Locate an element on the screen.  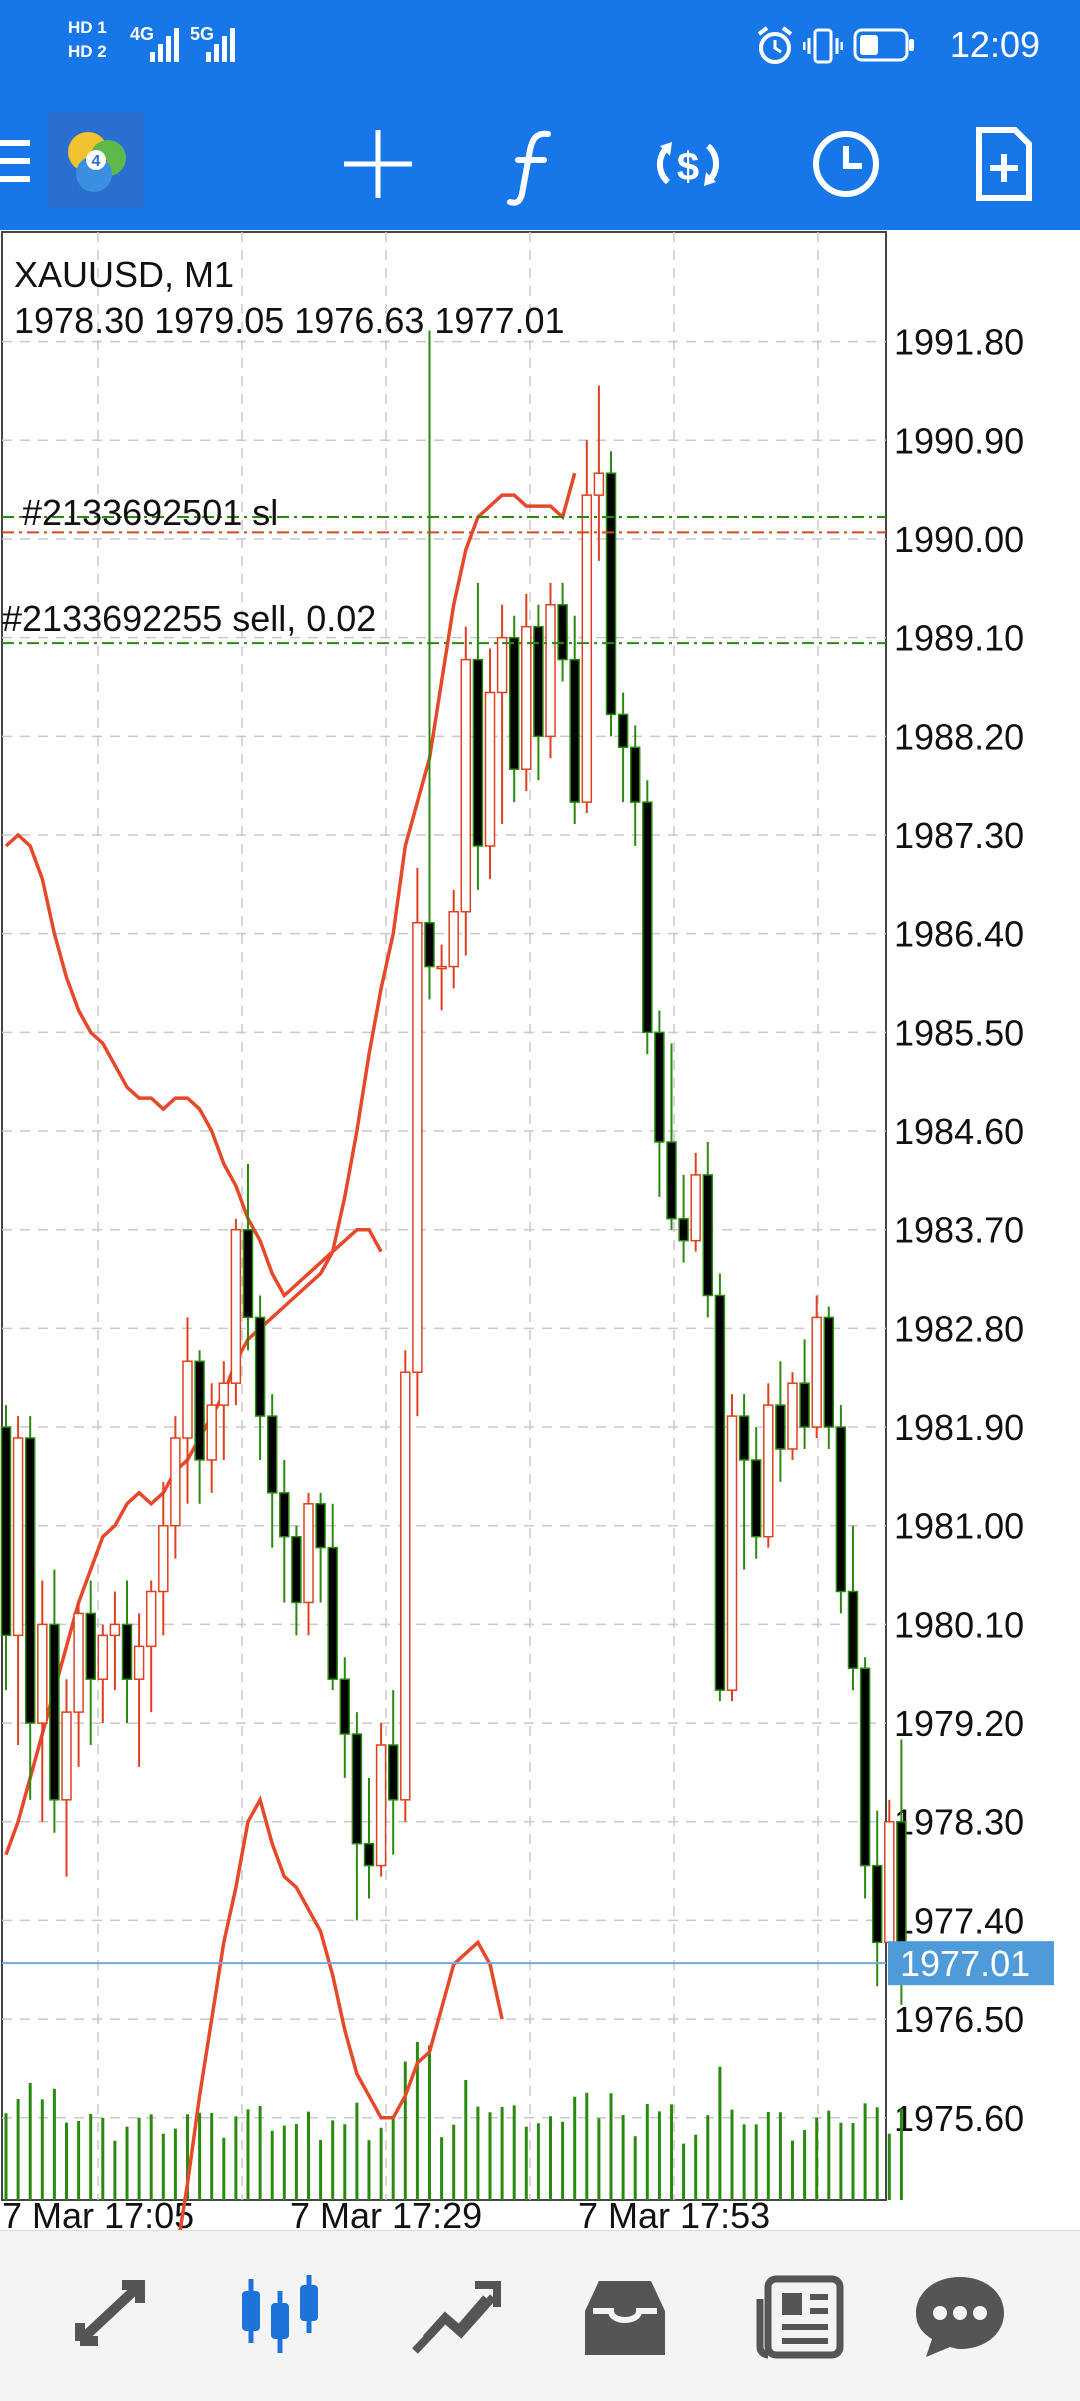
y-tick-label: 1988.20 is located at coordinates (959, 736).